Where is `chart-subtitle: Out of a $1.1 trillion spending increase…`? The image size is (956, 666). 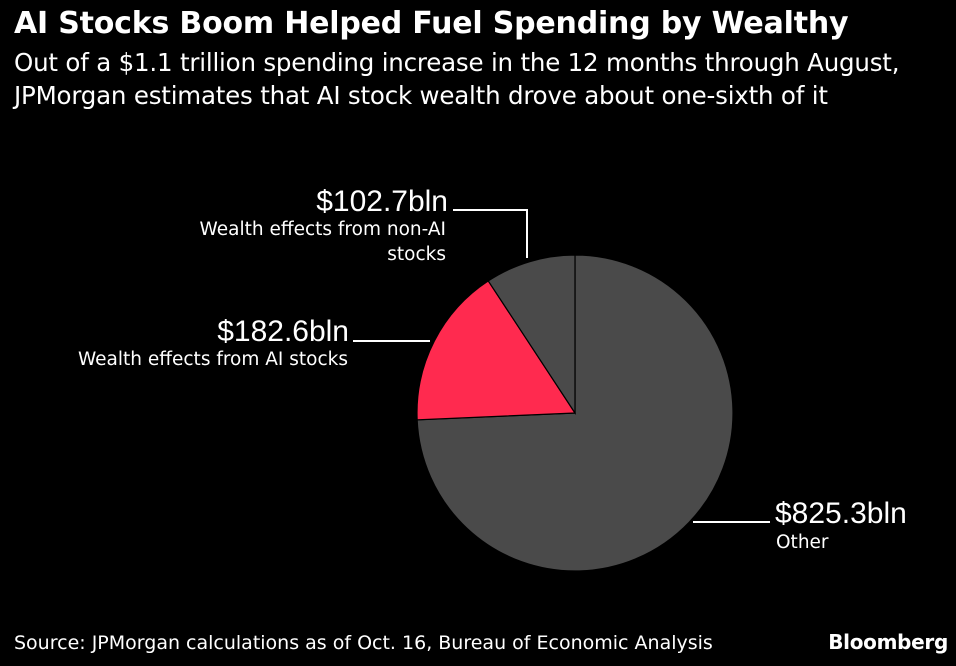
chart-subtitle: Out of a $1.1 trillion spending increase… is located at coordinates (457, 79).